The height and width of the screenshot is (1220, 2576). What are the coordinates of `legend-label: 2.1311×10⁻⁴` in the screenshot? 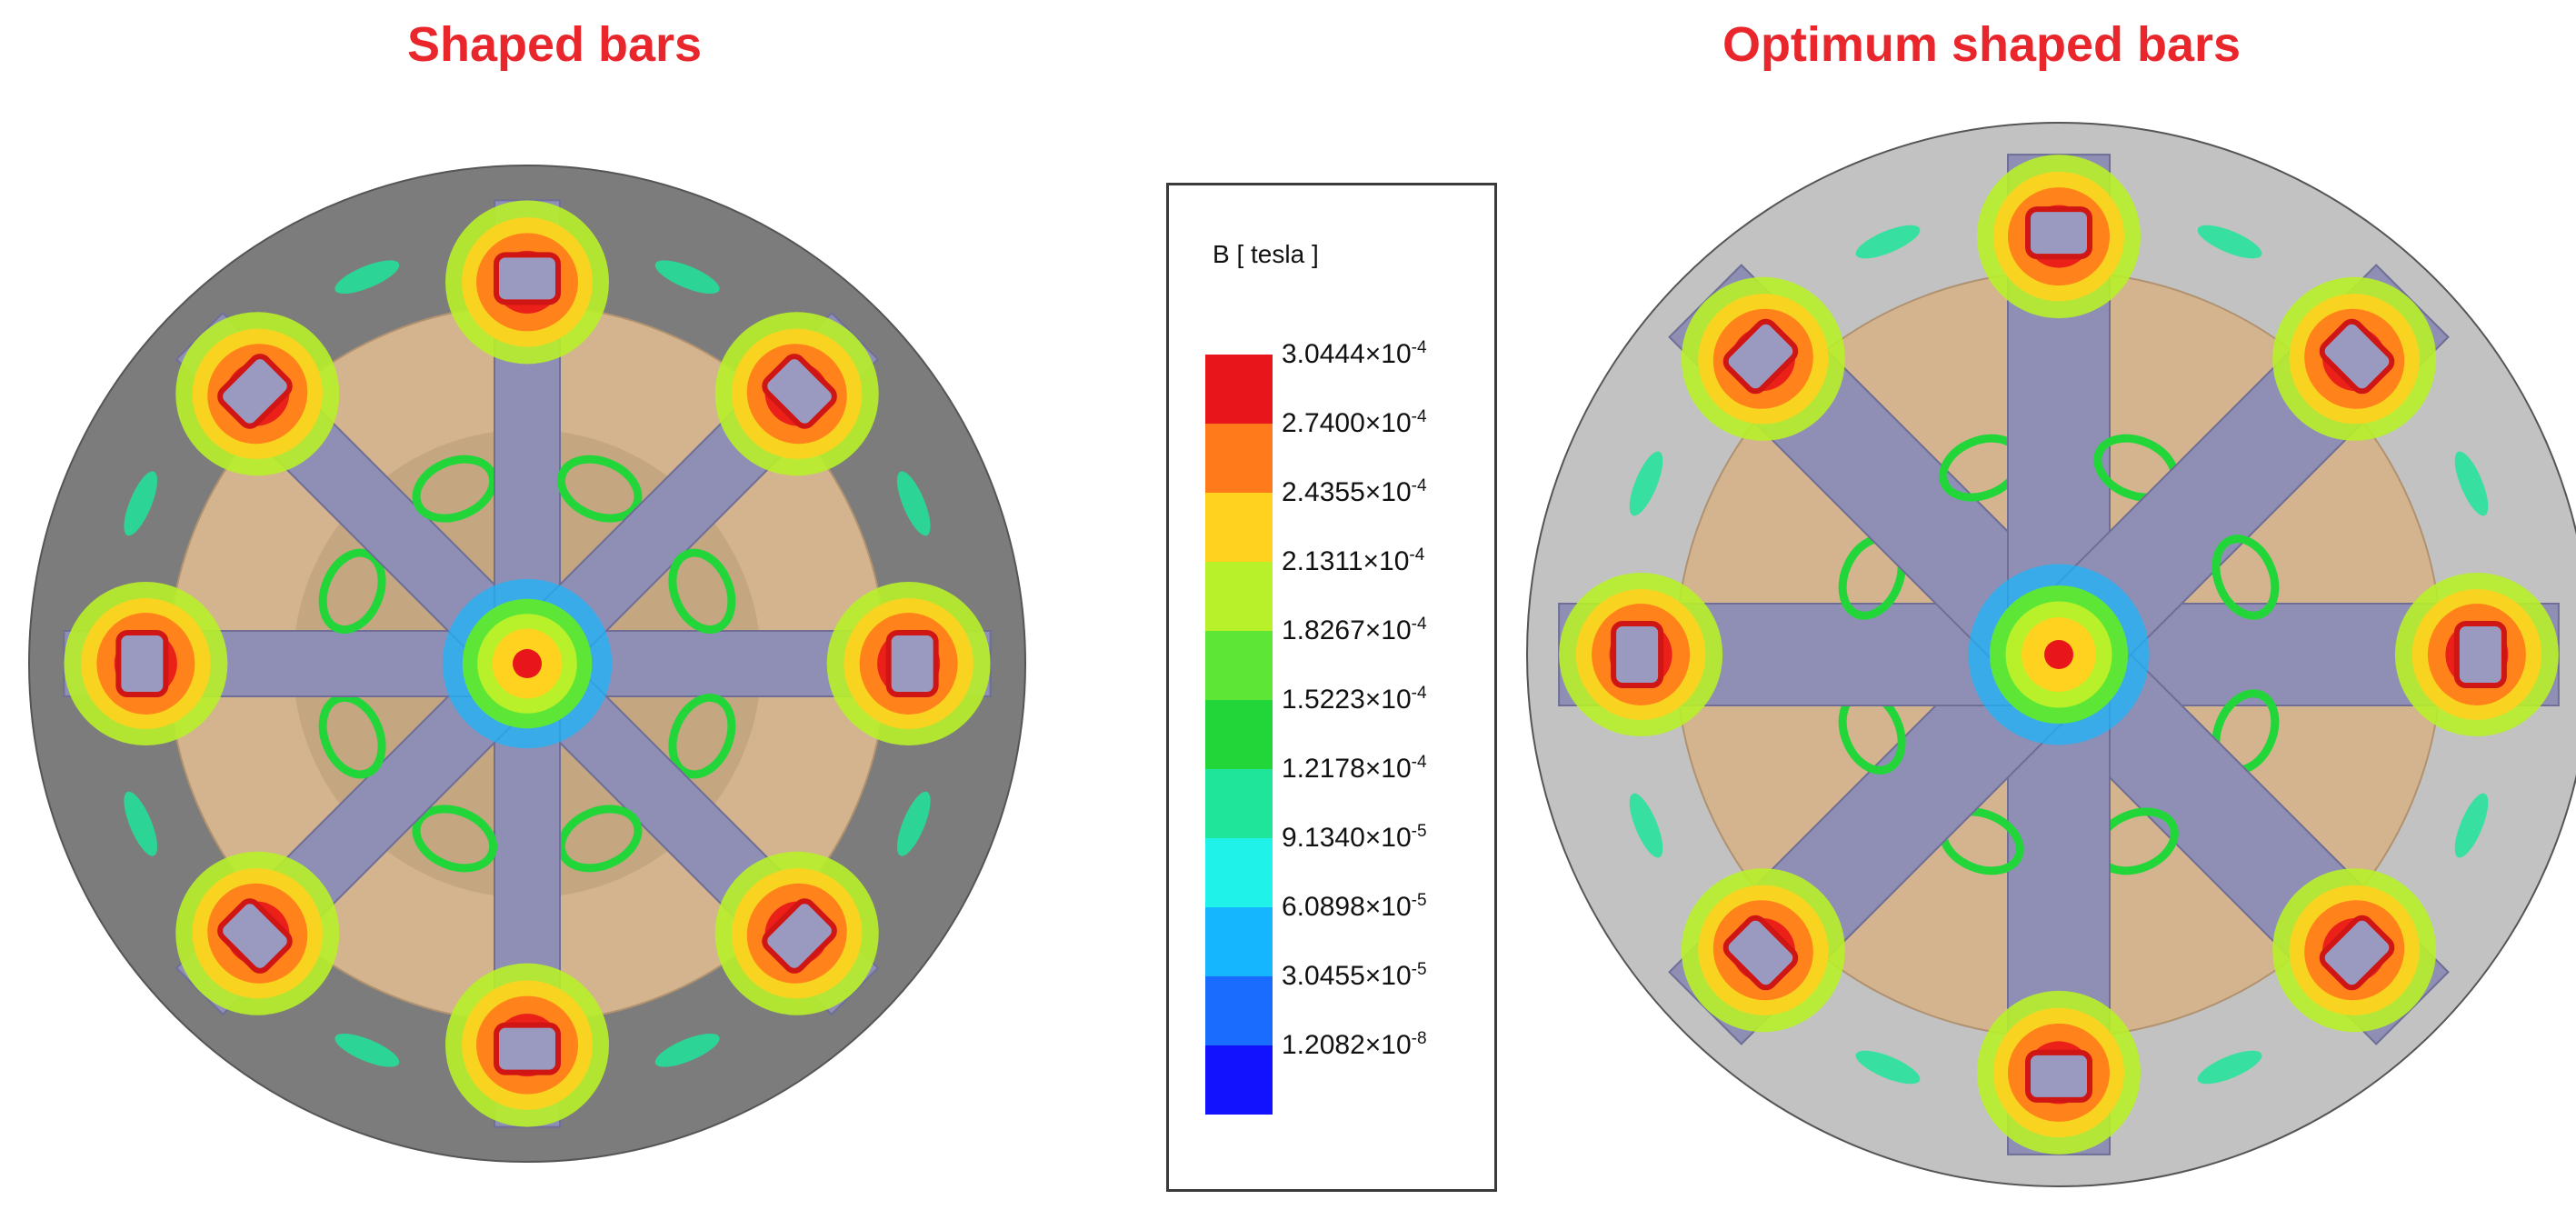 It's located at (1353, 561).